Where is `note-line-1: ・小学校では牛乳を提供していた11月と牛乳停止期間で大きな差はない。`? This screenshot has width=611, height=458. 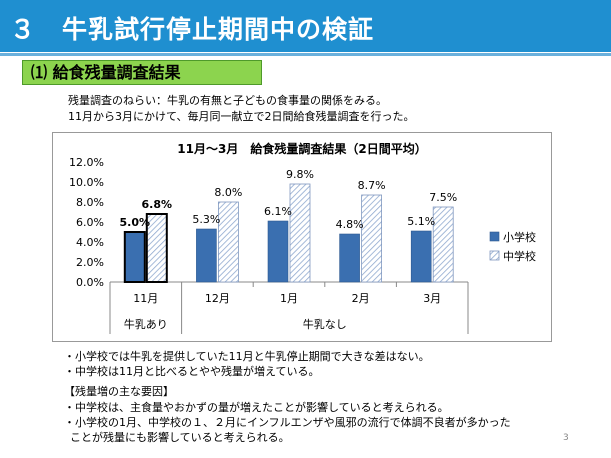 note-line-1: ・小学校では牛乳を提供していた11月と牛乳停止期間で大きな差はない。 is located at coordinates (247, 356).